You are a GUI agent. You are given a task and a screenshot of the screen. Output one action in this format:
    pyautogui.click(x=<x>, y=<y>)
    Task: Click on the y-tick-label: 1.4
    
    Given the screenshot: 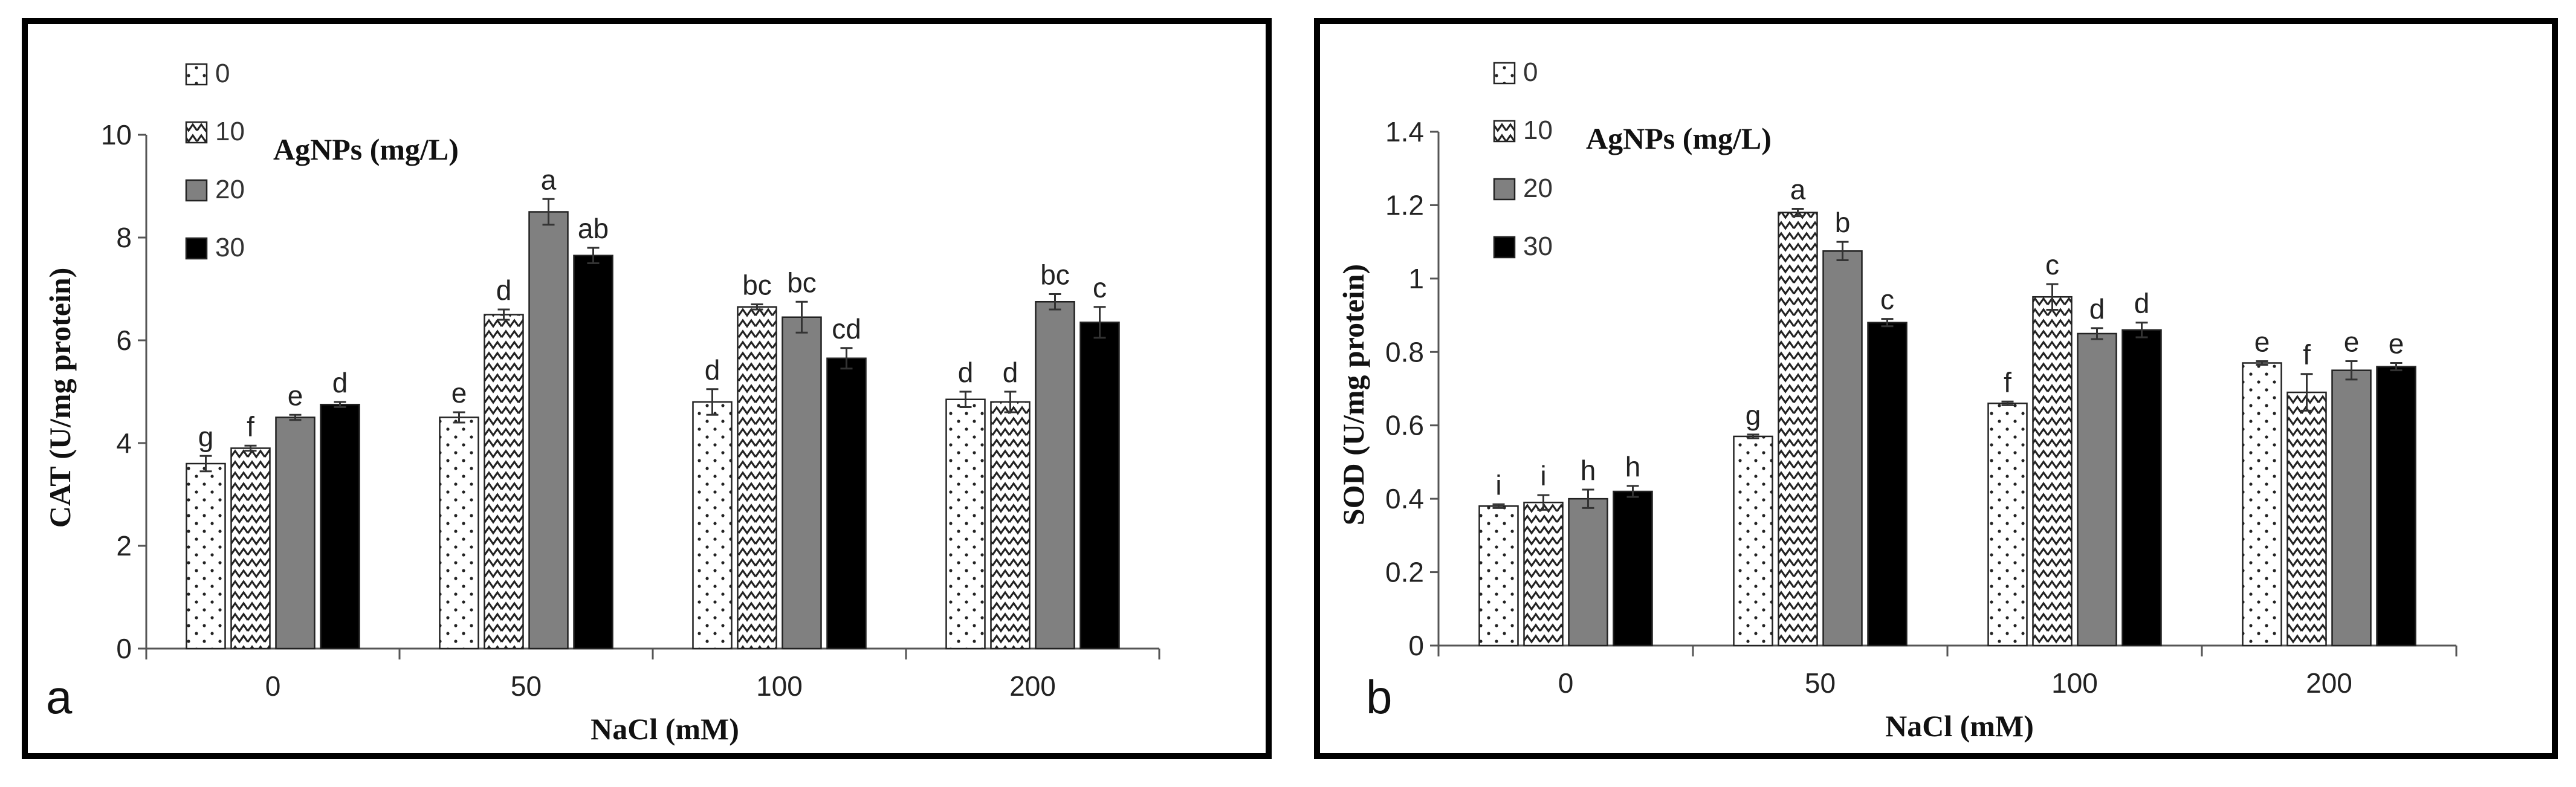 What is the action you would take?
    pyautogui.click(x=1404, y=131)
    